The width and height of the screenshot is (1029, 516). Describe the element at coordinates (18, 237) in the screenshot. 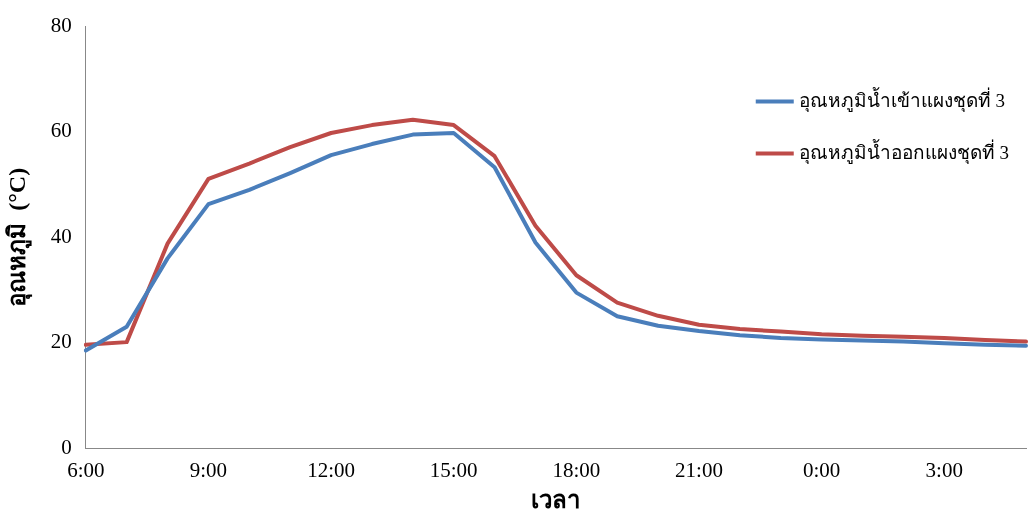

I see `y-axis-title: อุณหภูมิ (°C)` at that location.